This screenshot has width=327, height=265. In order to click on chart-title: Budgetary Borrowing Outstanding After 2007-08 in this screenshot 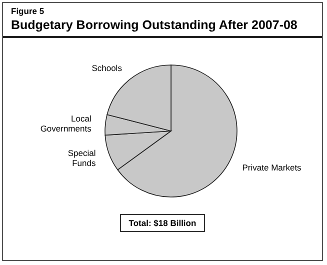, I will do `click(154, 25)`.